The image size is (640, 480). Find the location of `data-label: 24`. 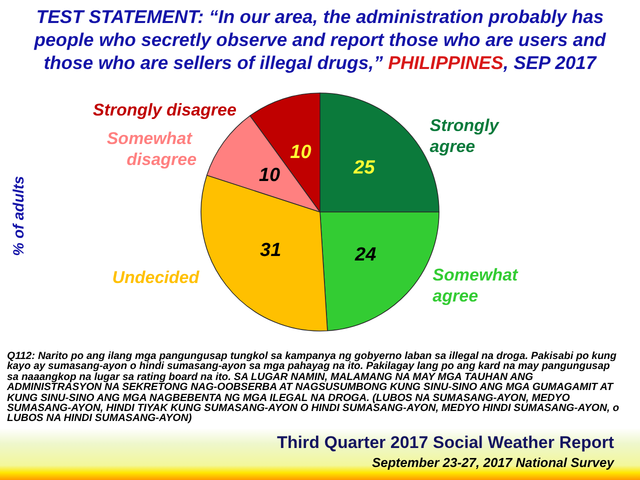

data-label: 24 is located at coordinates (365, 255).